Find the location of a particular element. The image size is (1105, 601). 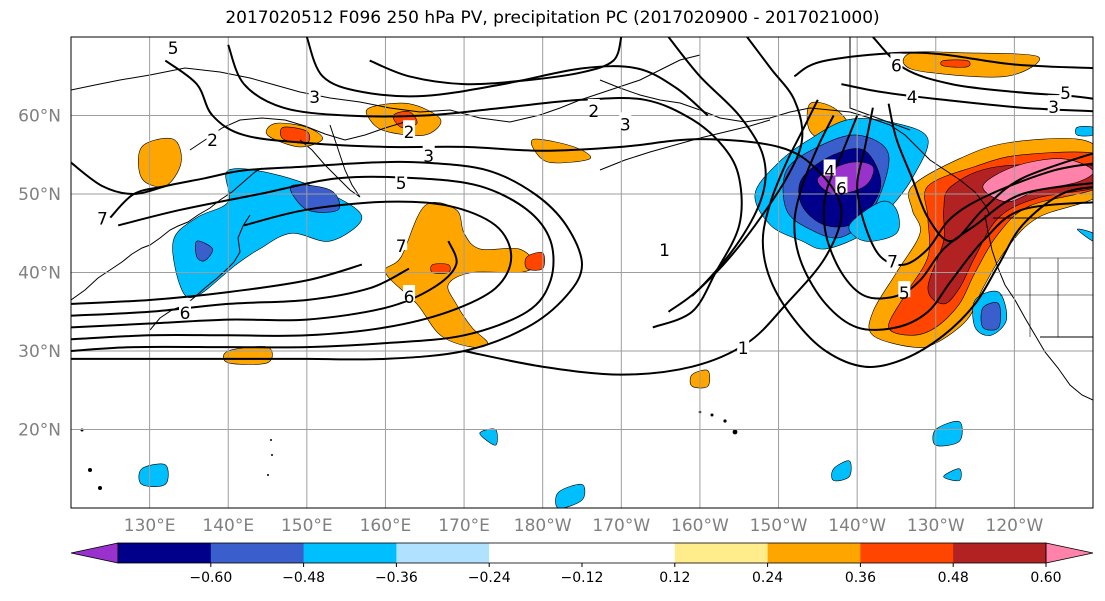

coastline-aleutians is located at coordinates (685, 145).